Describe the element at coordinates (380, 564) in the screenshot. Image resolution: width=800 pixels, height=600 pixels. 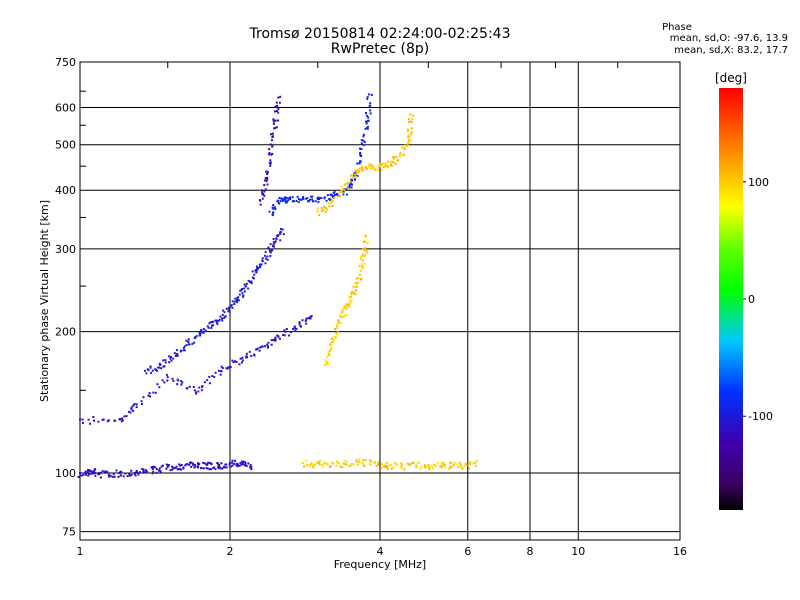
I see `x-axis-label: Frequency [MHz]` at that location.